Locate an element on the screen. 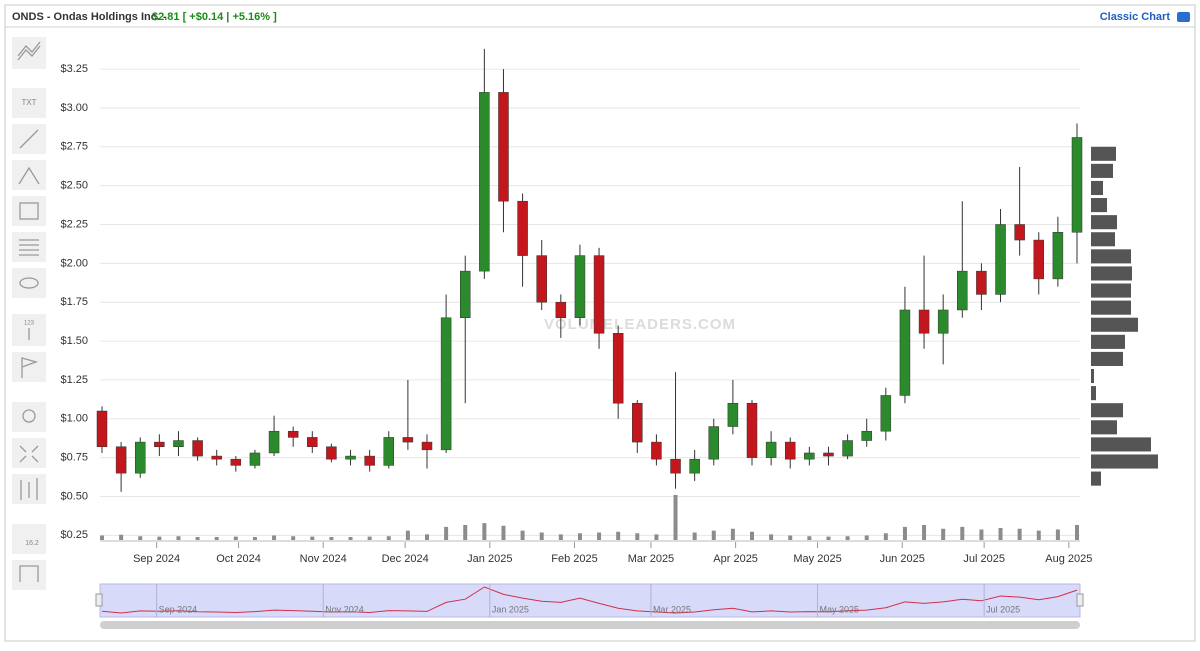 Image resolution: width=1200 pixels, height=651 pixels. y-tick-label: $3.00 is located at coordinates (74, 108).